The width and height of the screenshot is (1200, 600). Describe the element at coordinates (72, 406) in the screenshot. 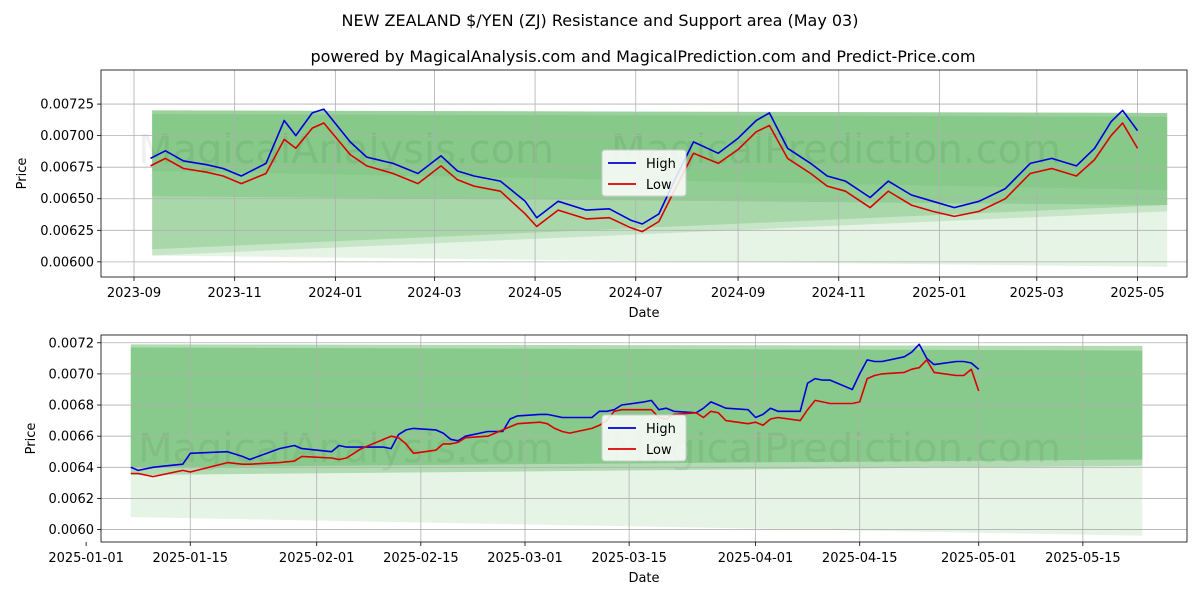

I see `y-tick-label: 0.0068` at that location.